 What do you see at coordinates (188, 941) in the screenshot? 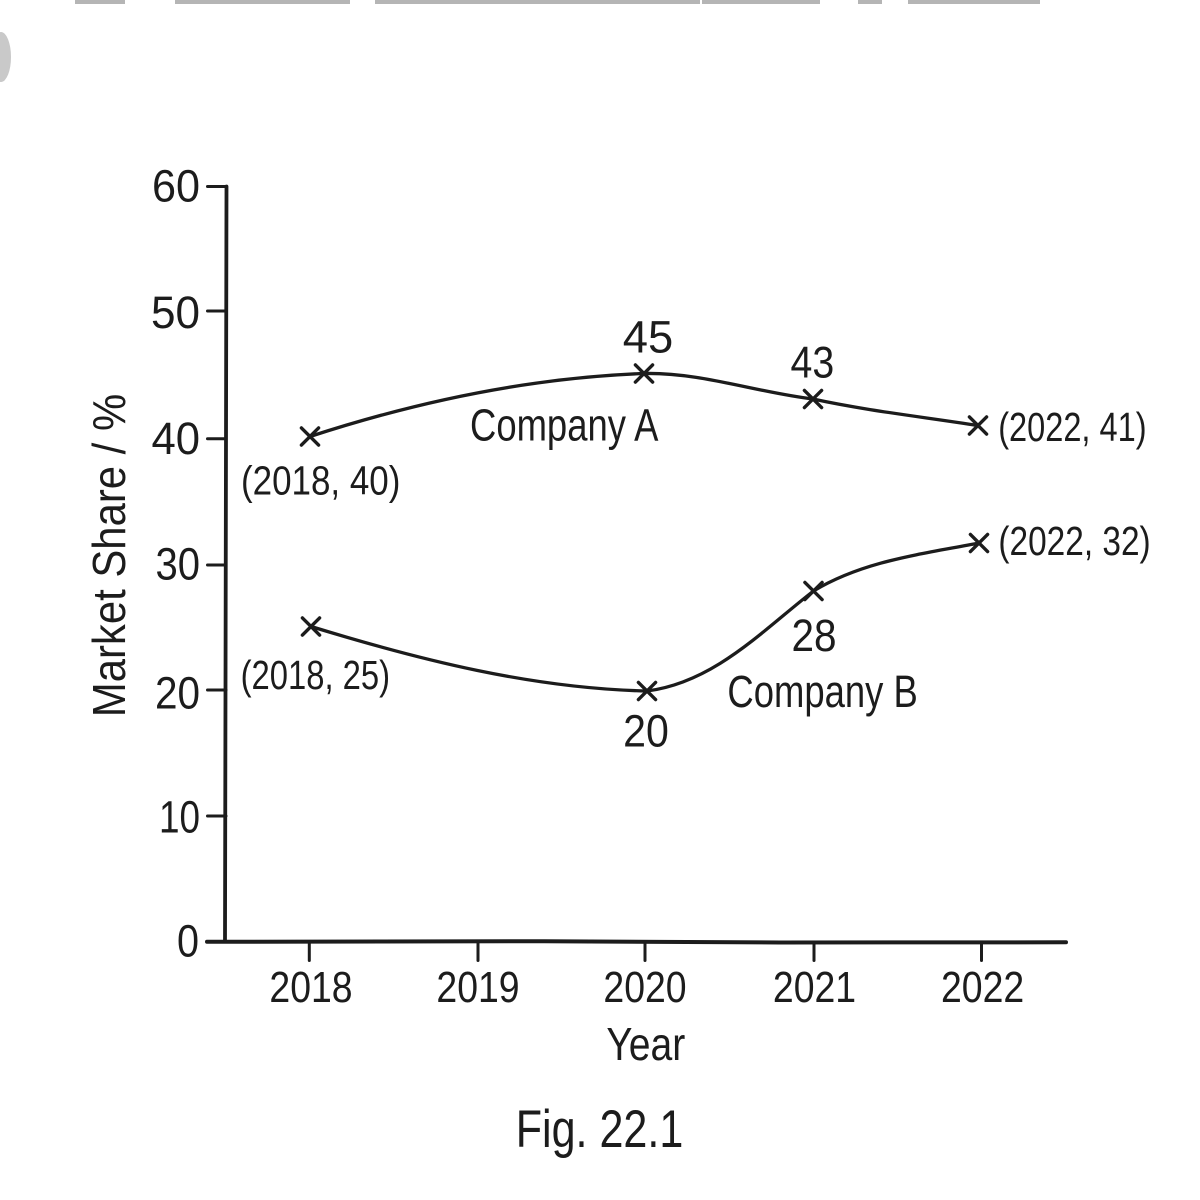
I see `svg-text: 0` at bounding box center [188, 941].